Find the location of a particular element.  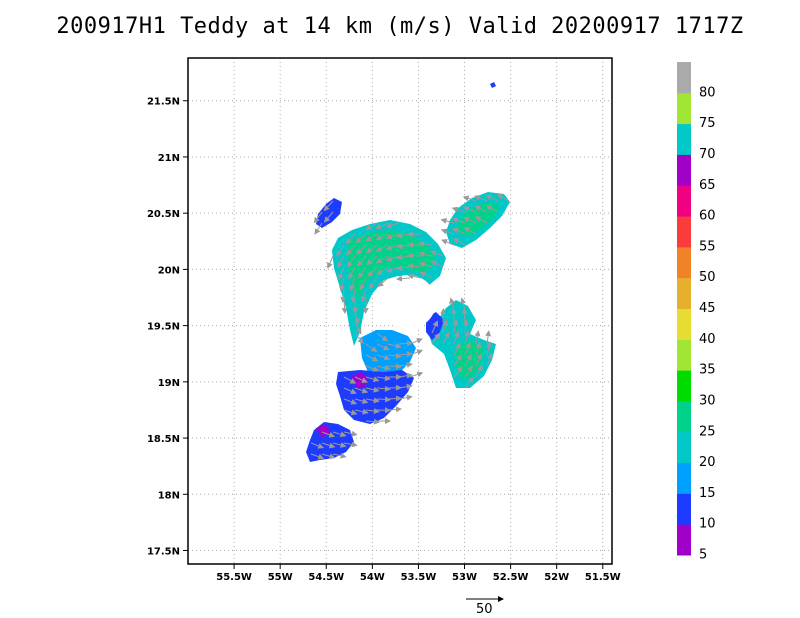

wind-swath-southwest is located at coordinates (388, 353).